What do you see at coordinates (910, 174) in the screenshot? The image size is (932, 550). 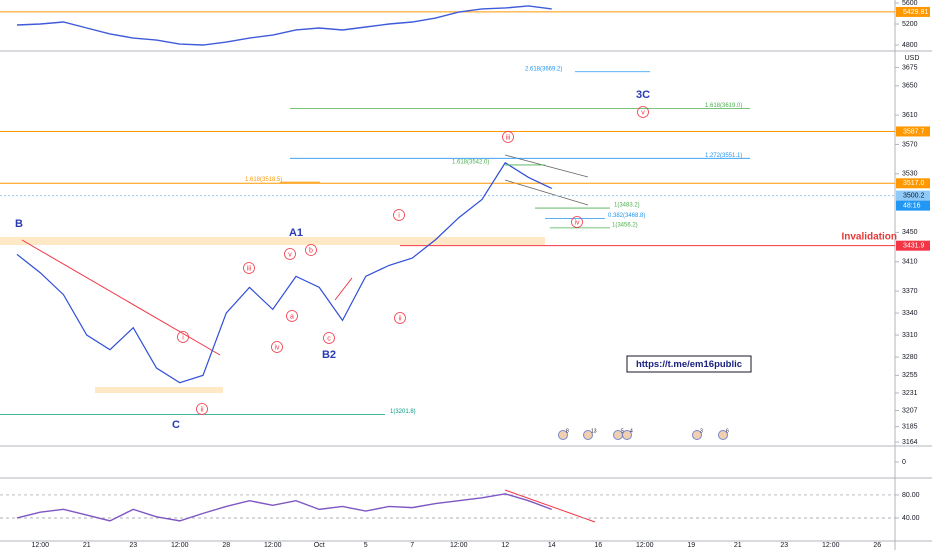 I see `y-tick-label: 3530` at bounding box center [910, 174].